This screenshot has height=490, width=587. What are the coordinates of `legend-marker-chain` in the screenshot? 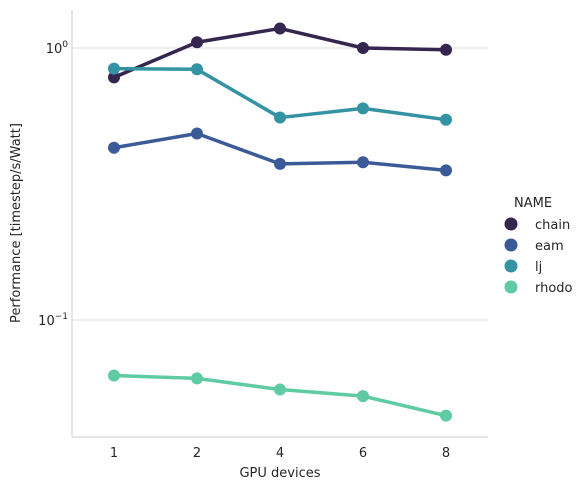 It's located at (511, 224).